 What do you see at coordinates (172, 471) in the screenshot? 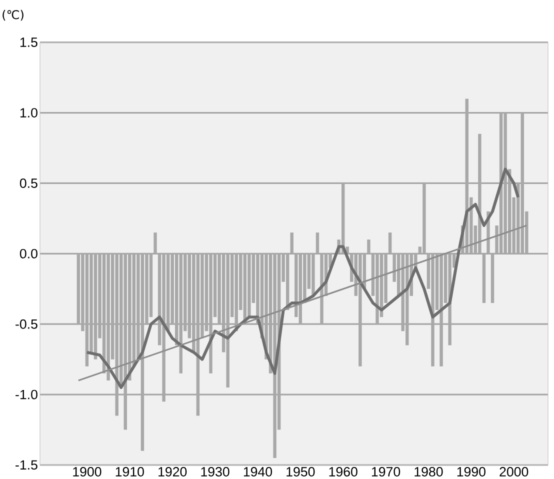
I see `x-tick-label: 1920` at bounding box center [172, 471].